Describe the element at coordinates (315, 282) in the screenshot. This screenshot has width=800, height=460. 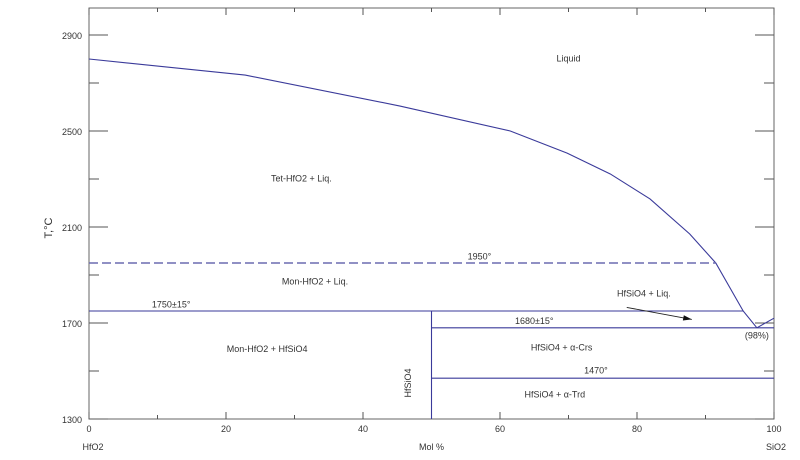
I see `region-label: Mon-HfO2 + Liq.` at that location.